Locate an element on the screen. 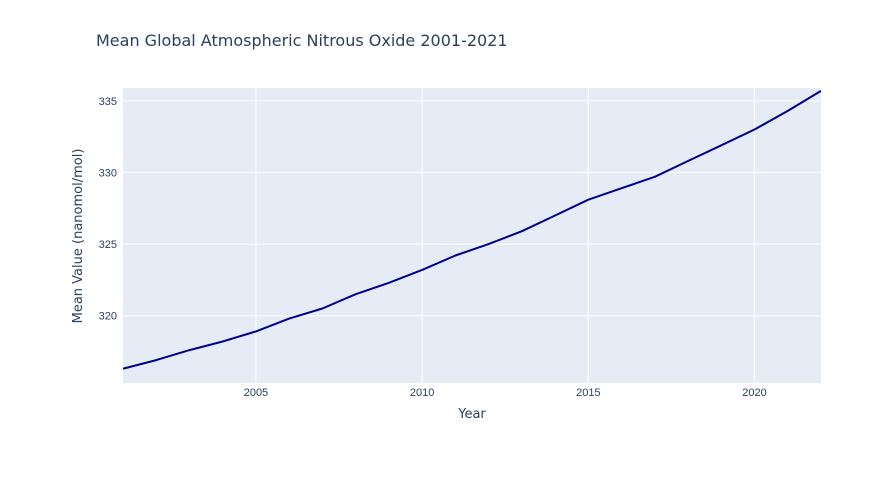 This screenshot has height=480, width=896. x-tick-label: 2005 is located at coordinates (256, 393).